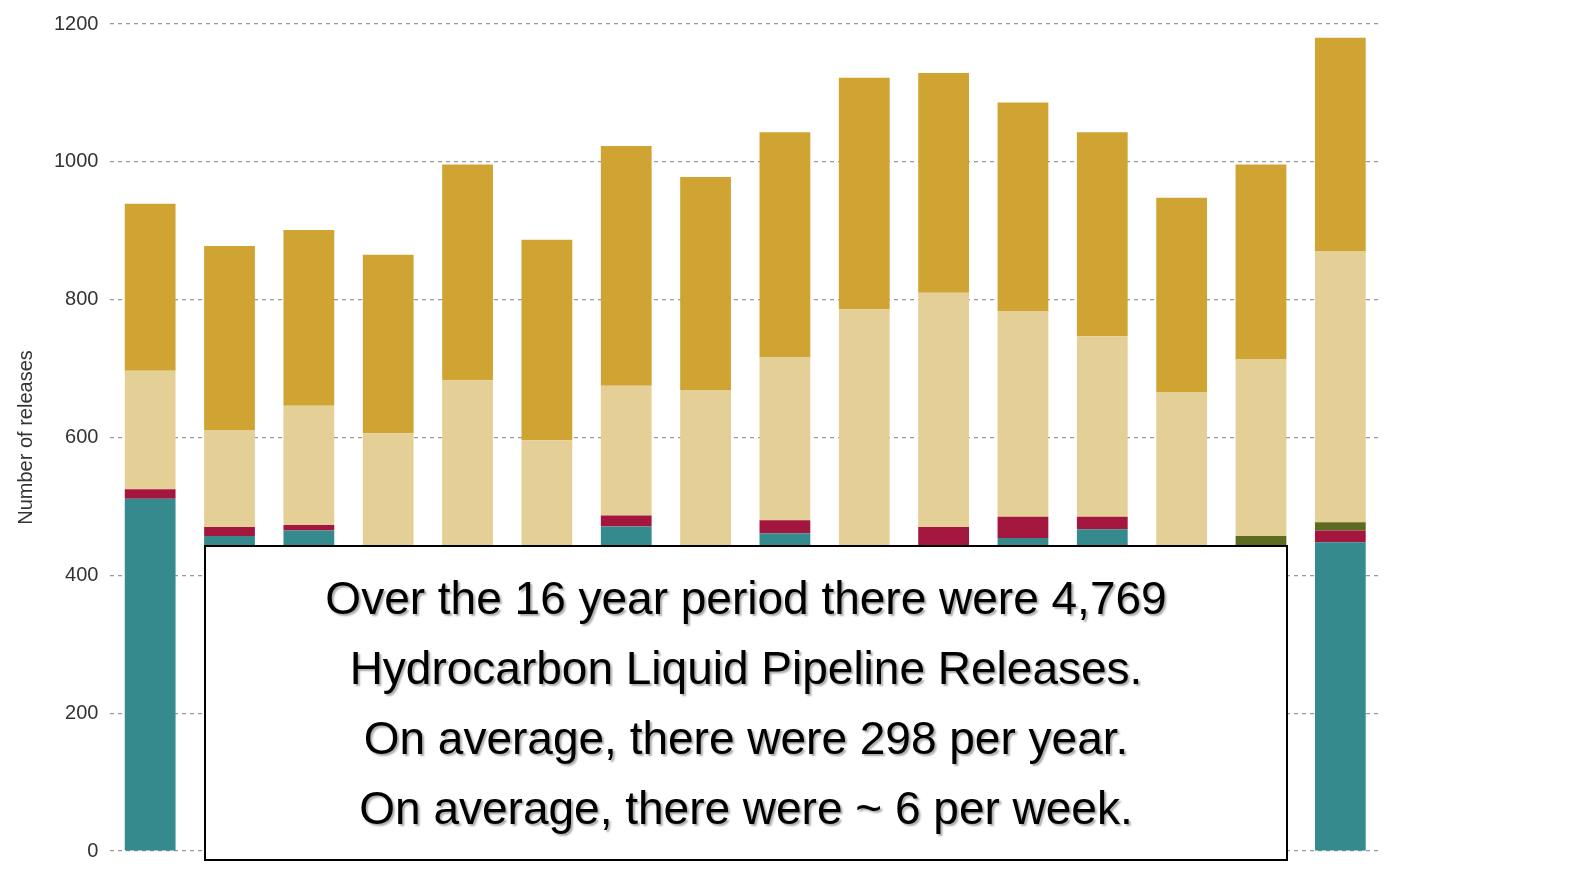  Describe the element at coordinates (746, 808) in the screenshot. I see `annotation: On average, there were ~ 6 per week.` at that location.